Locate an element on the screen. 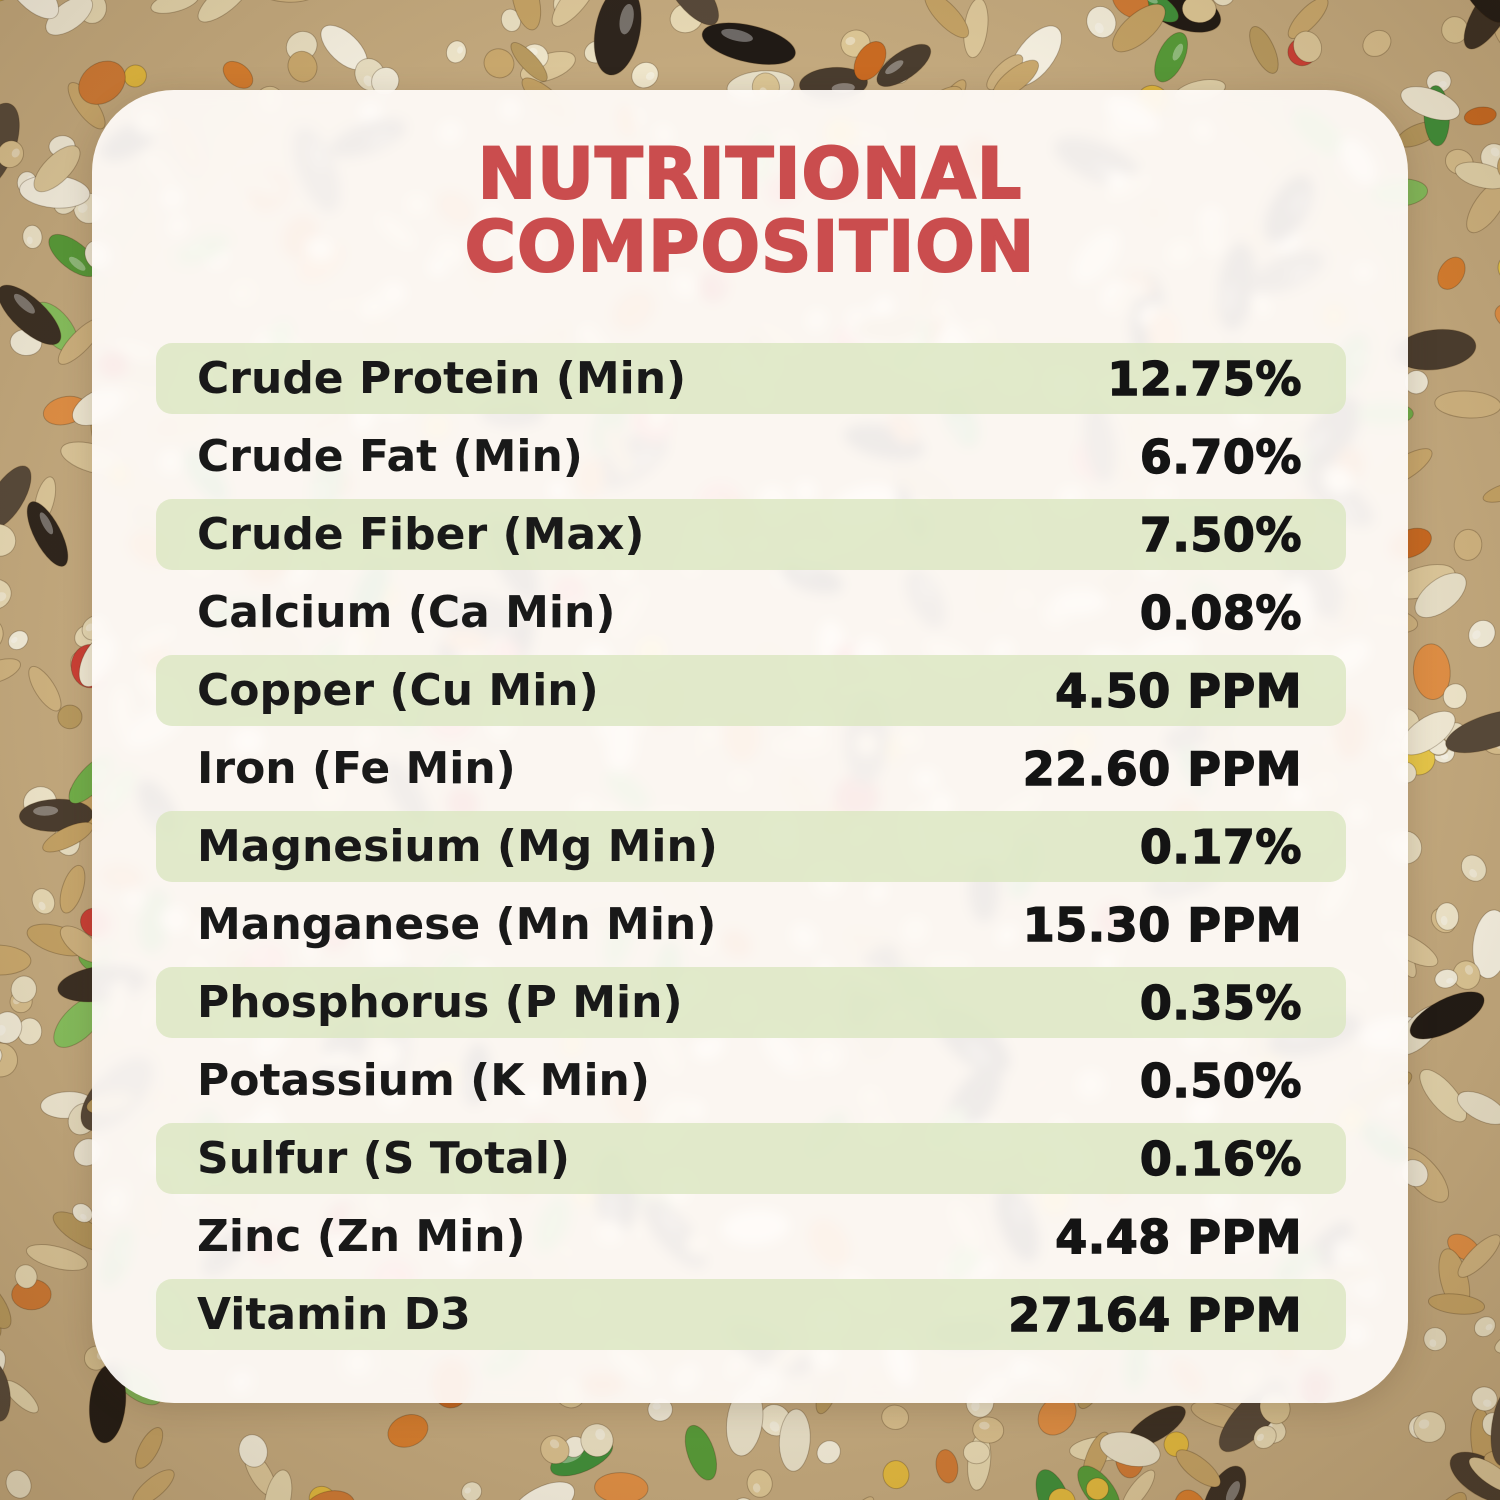 The height and width of the screenshot is (1500, 1500). nutrient-label: Potassium (K Min) is located at coordinates (423, 1080).